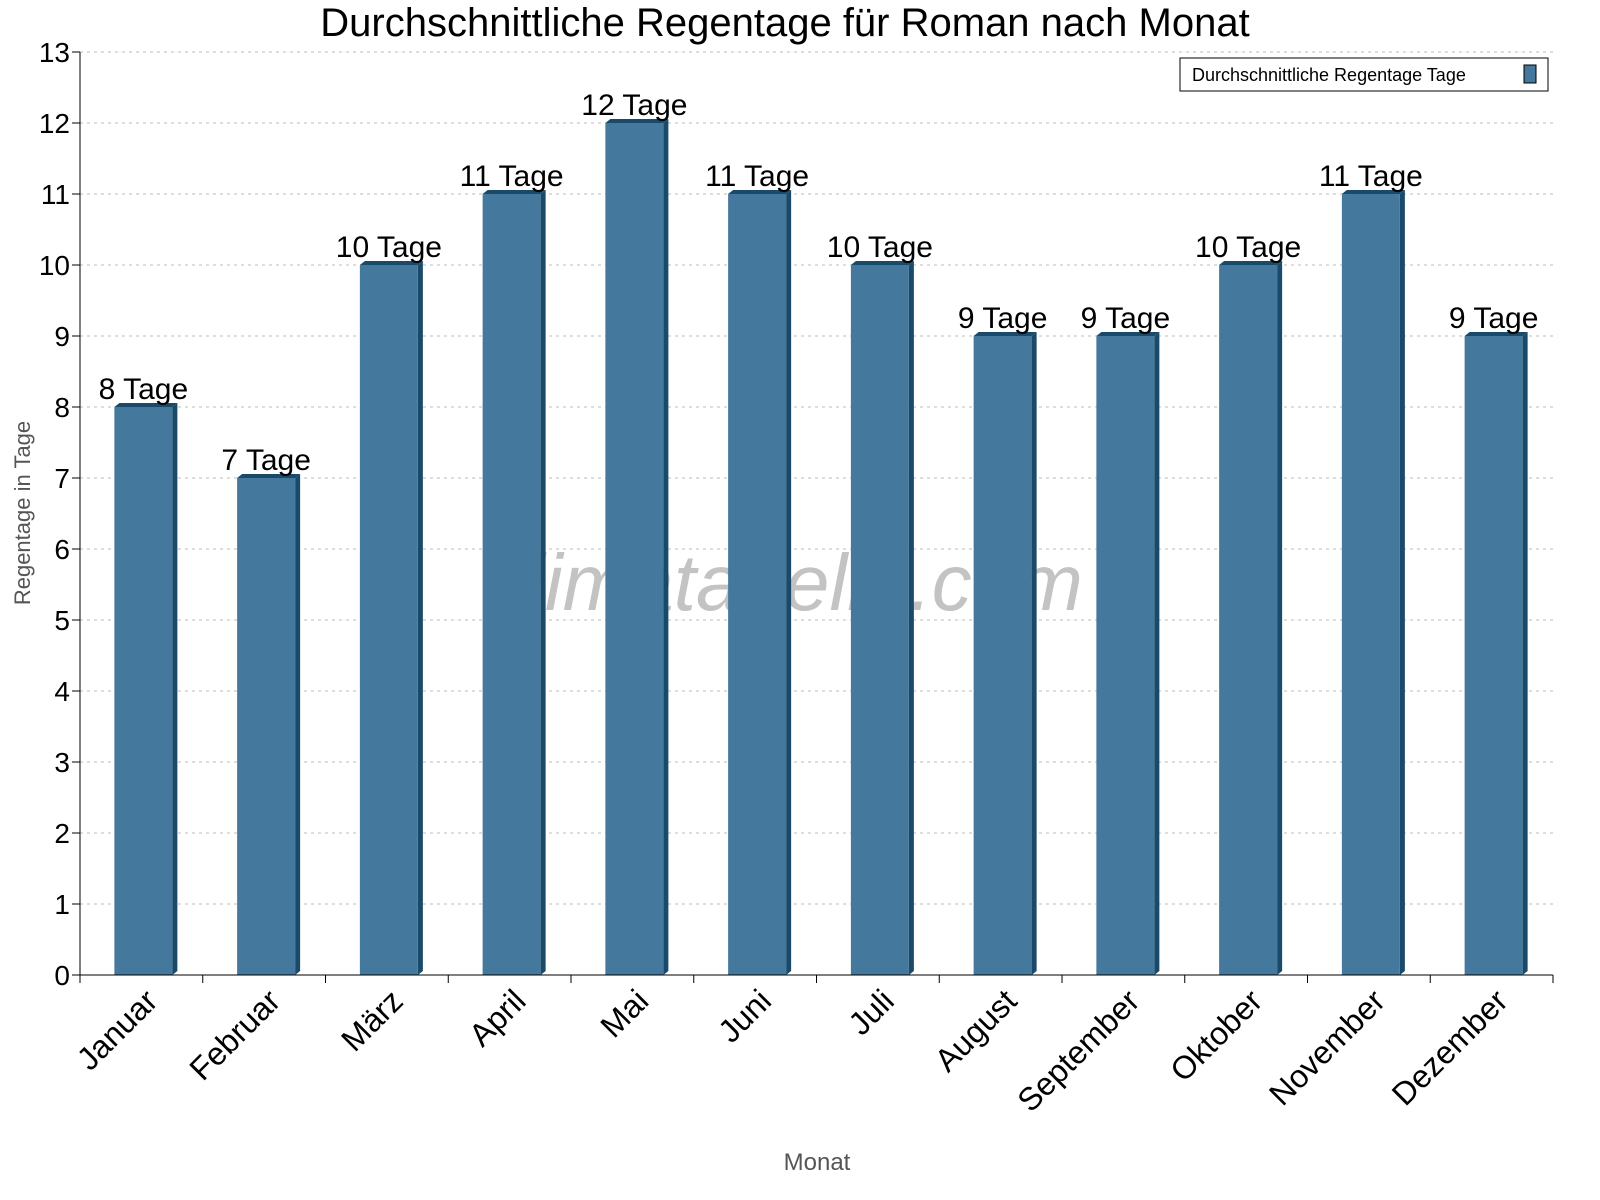  I want to click on data-label: 7 Tage, so click(266, 460).